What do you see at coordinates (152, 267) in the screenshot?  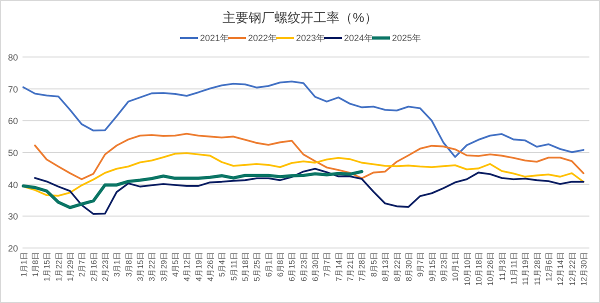 I see `x-tick-label: 3月22日` at bounding box center [152, 267].